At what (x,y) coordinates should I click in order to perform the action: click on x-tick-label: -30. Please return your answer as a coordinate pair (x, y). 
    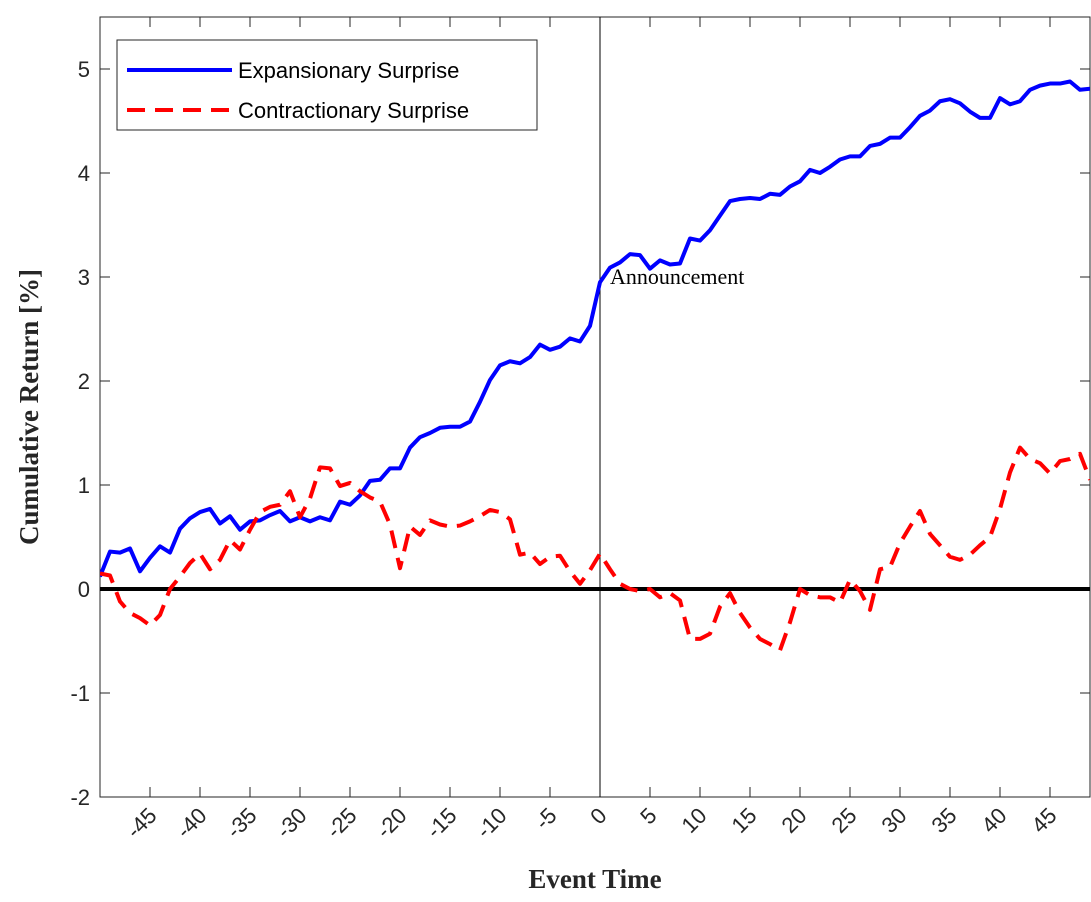
    Looking at the image, I should click on (291, 823).